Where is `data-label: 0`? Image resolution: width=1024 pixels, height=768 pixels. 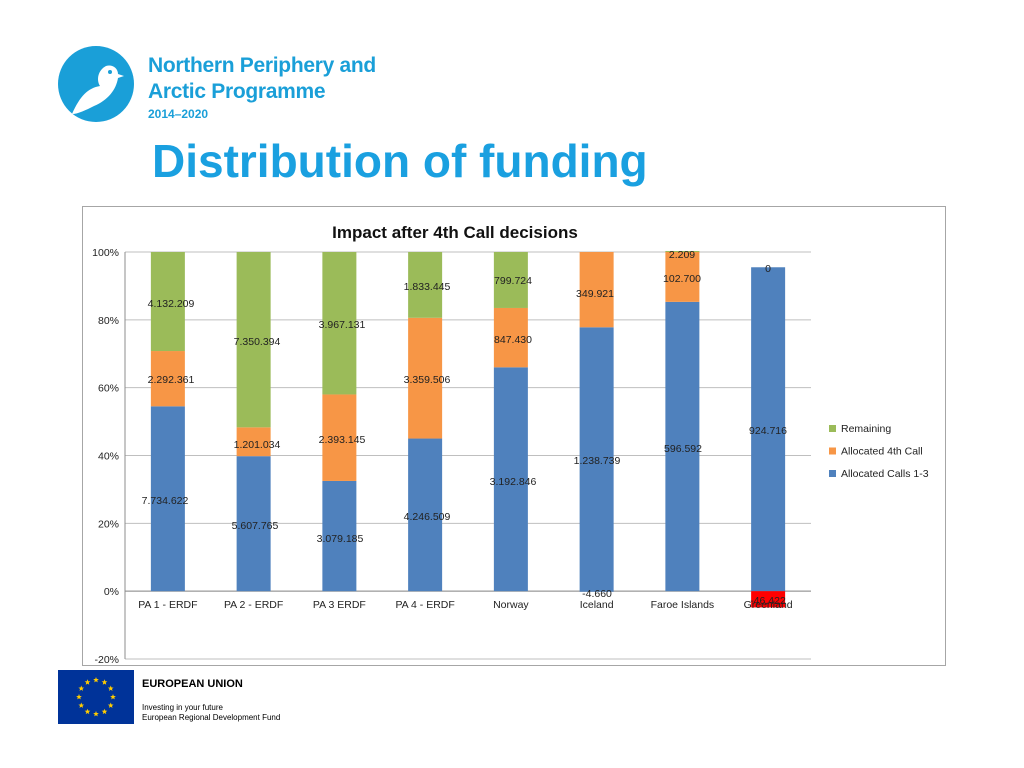
data-label: 0 is located at coordinates (768, 269).